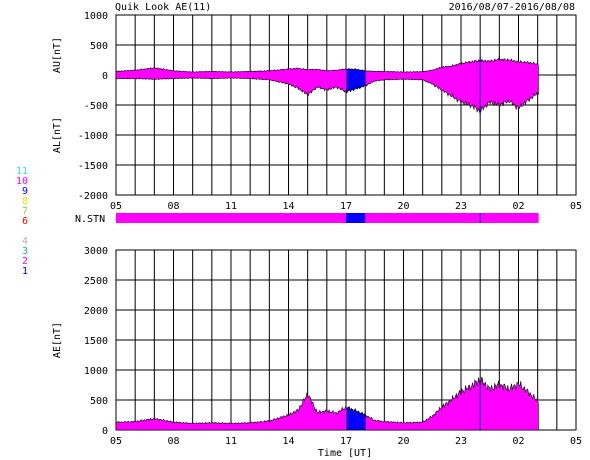 This screenshot has height=460, width=590. What do you see at coordinates (356, 418) in the screenshot?
I see `ae-area-blue-segment` at bounding box center [356, 418].